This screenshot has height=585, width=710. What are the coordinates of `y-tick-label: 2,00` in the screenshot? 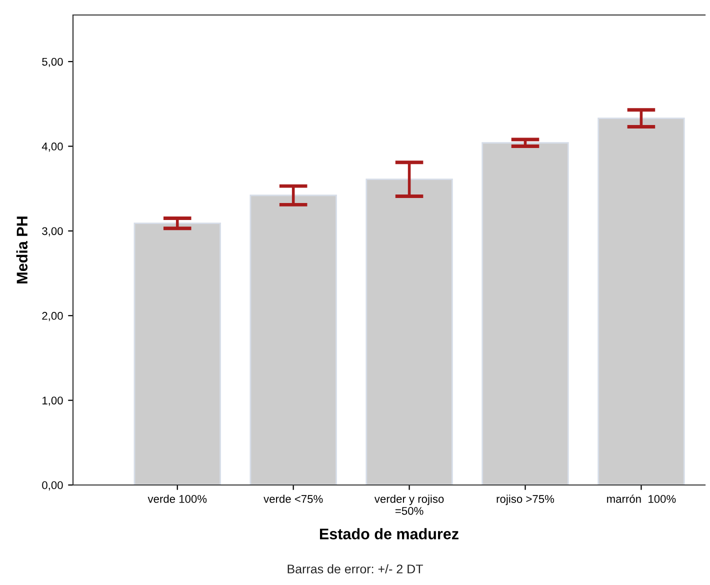 It's located at (52, 317).